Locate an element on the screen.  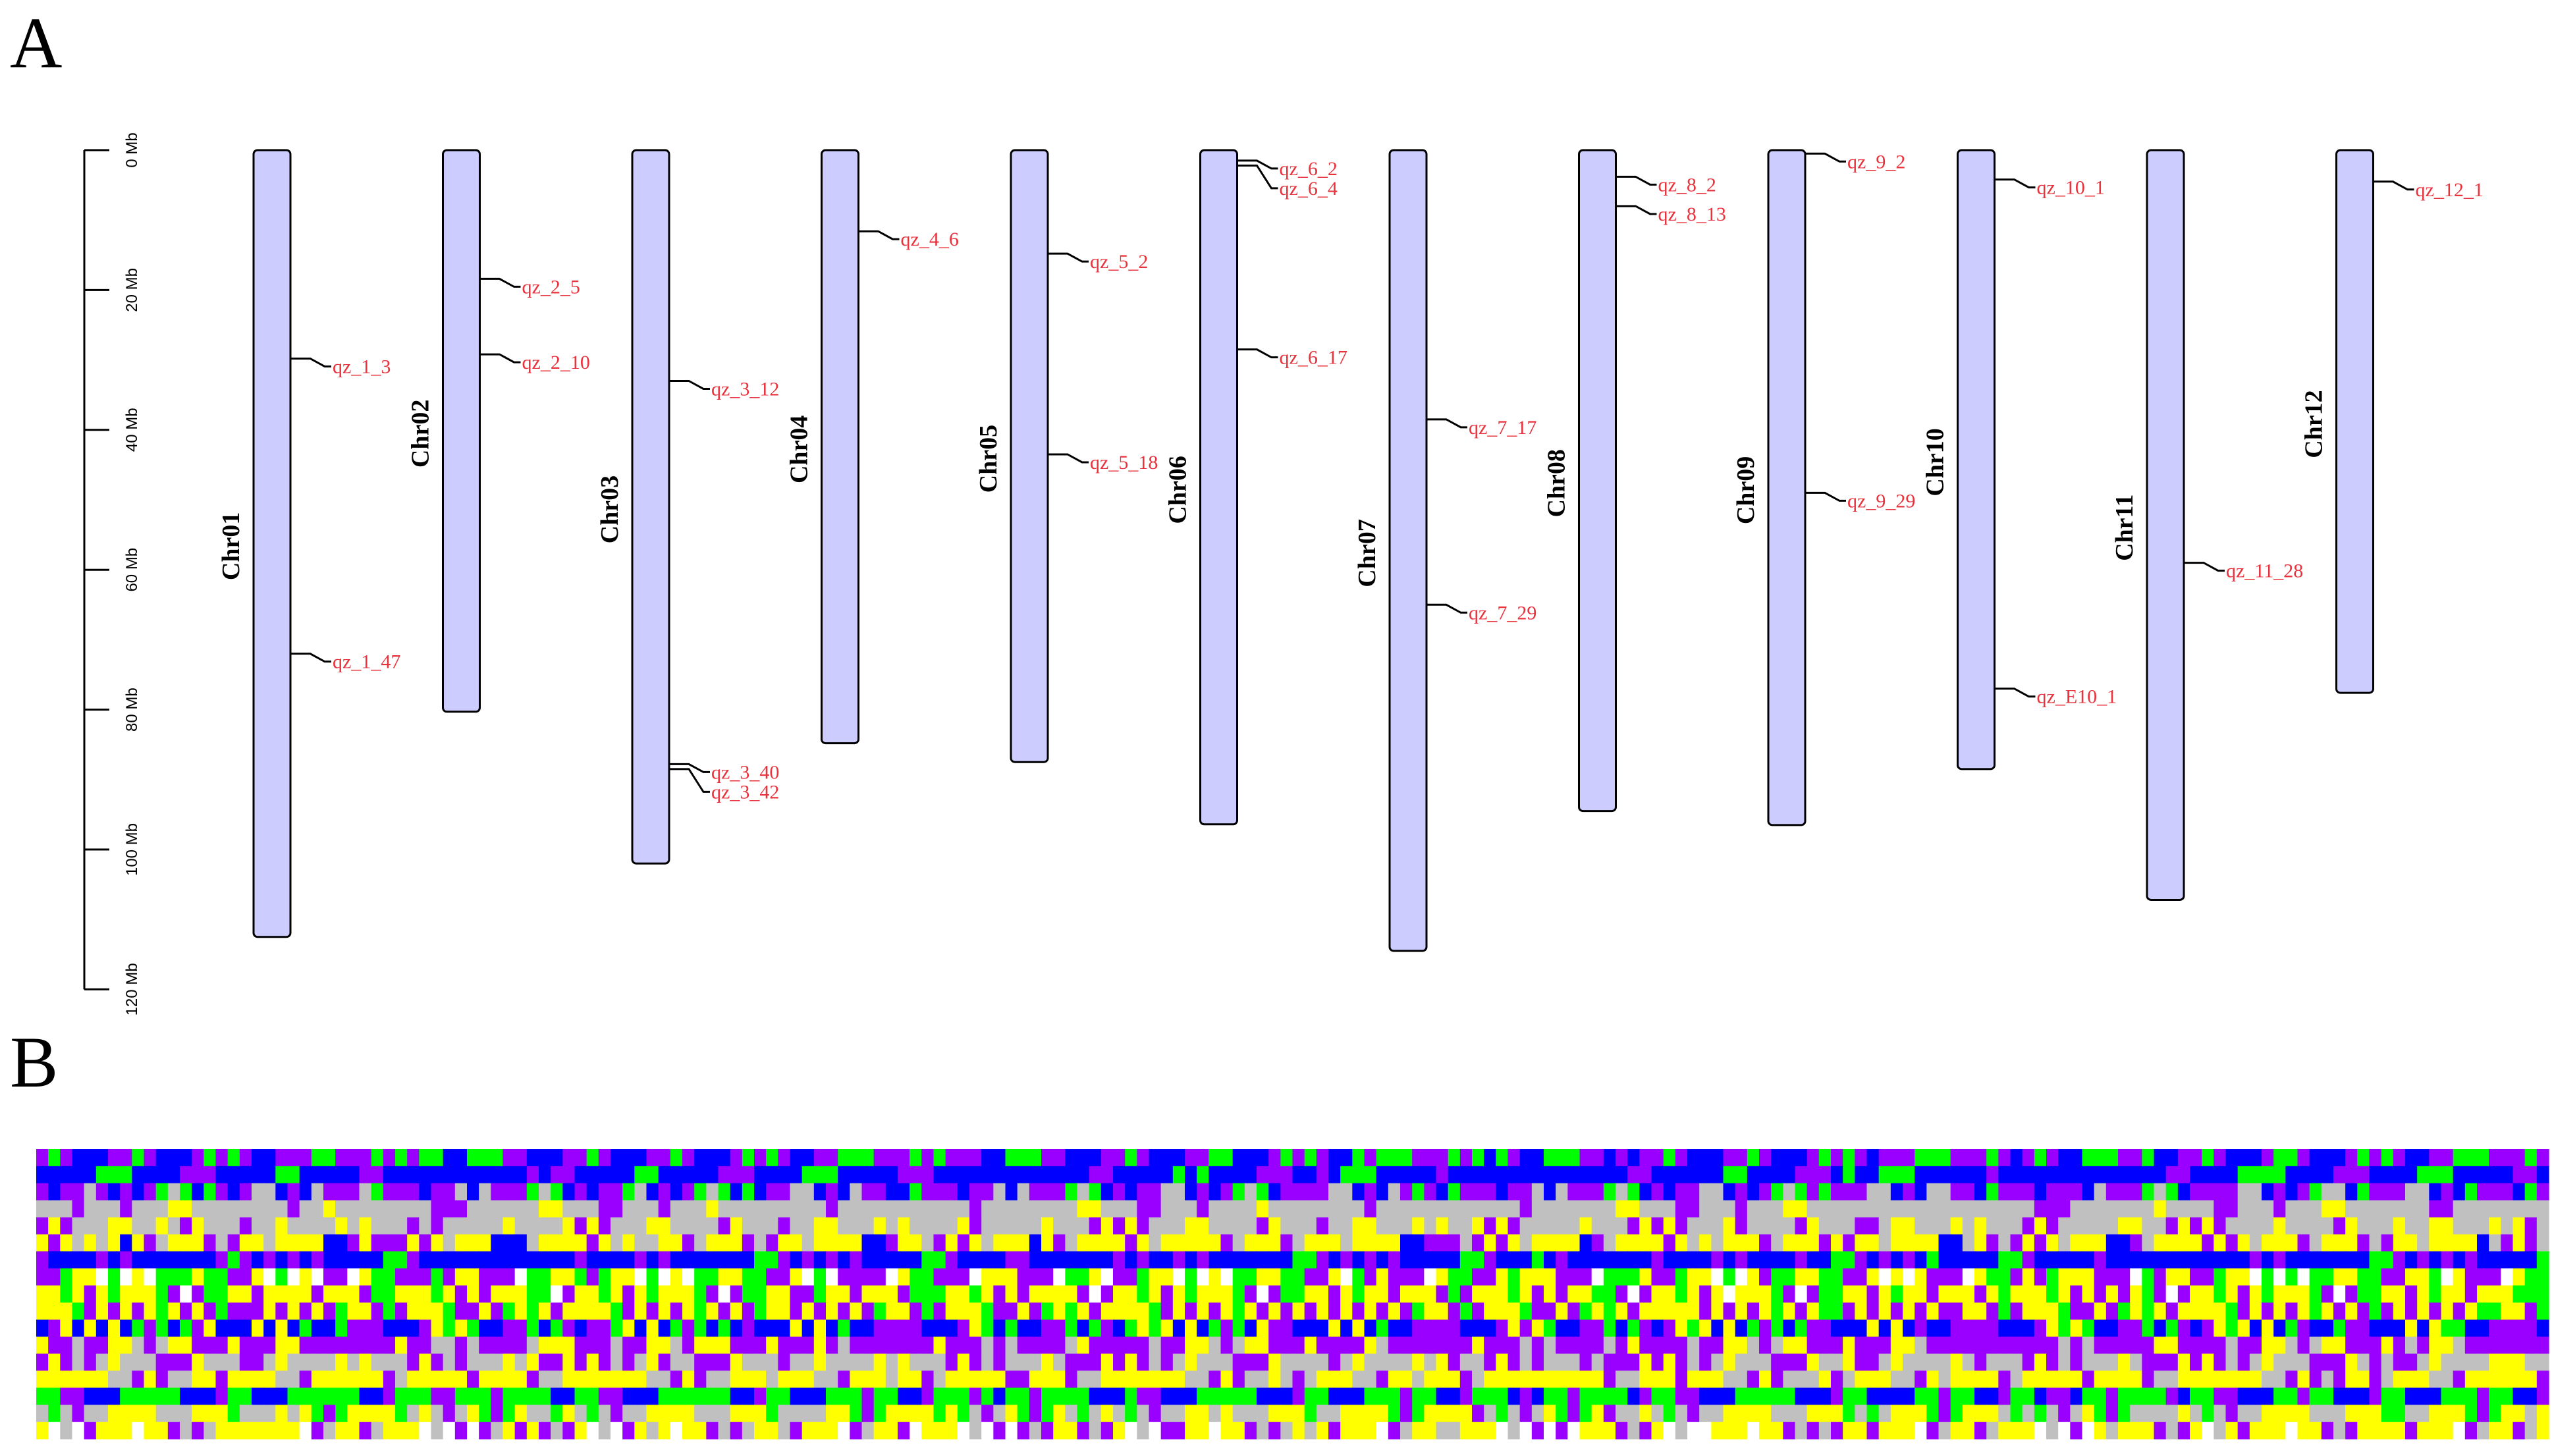
qtl-label: qz_8_13 is located at coordinates (1692, 214).